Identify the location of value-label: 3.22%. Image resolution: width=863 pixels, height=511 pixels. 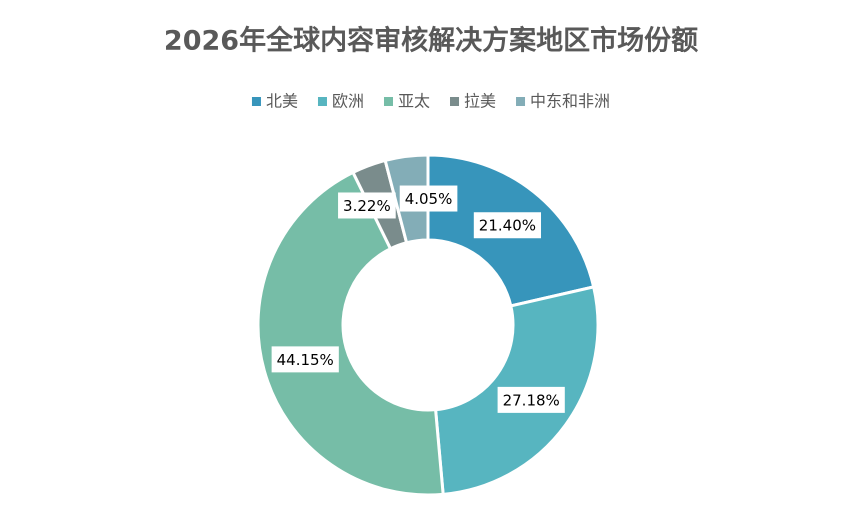
(367, 206).